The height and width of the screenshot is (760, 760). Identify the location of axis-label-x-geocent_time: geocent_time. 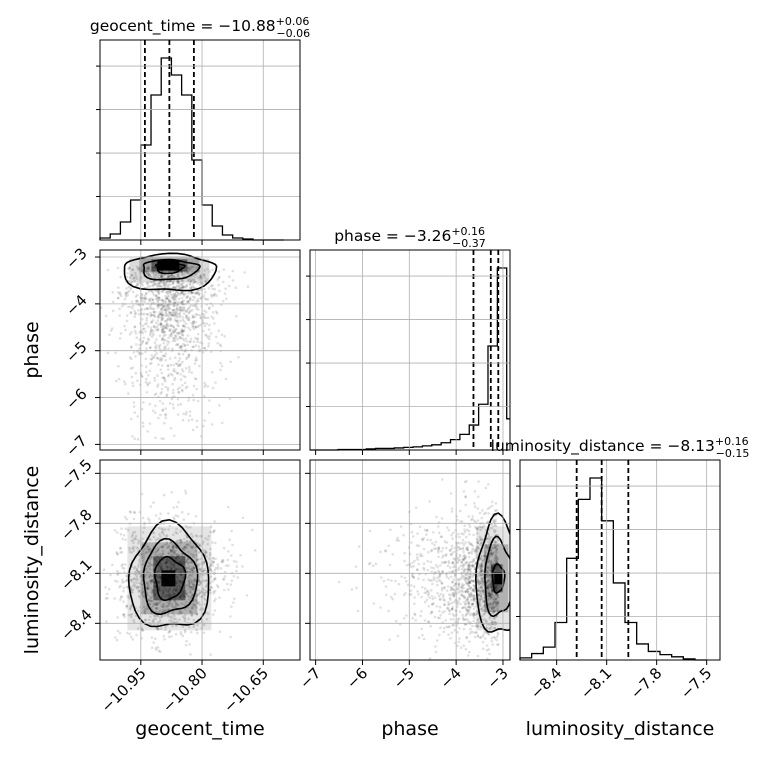
(199, 729).